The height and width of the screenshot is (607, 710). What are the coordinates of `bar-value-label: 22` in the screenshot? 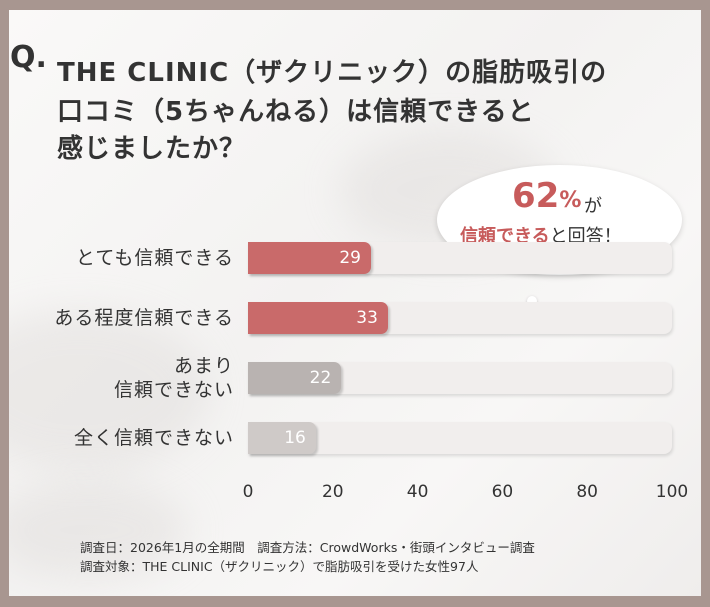 It's located at (320, 378).